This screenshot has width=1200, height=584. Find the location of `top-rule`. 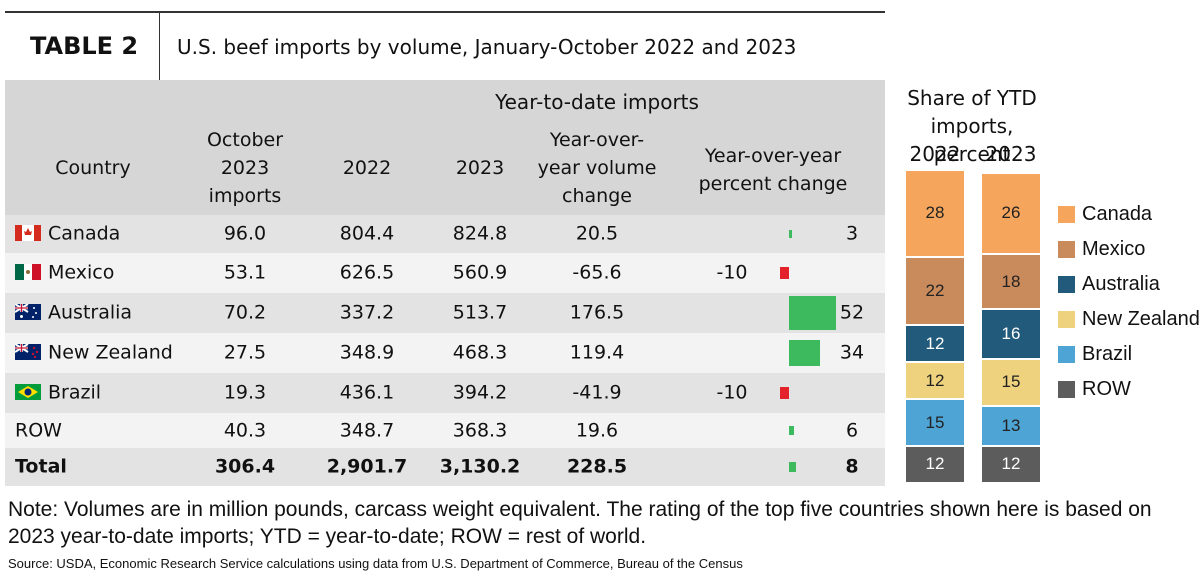

top-rule is located at coordinates (445, 12).